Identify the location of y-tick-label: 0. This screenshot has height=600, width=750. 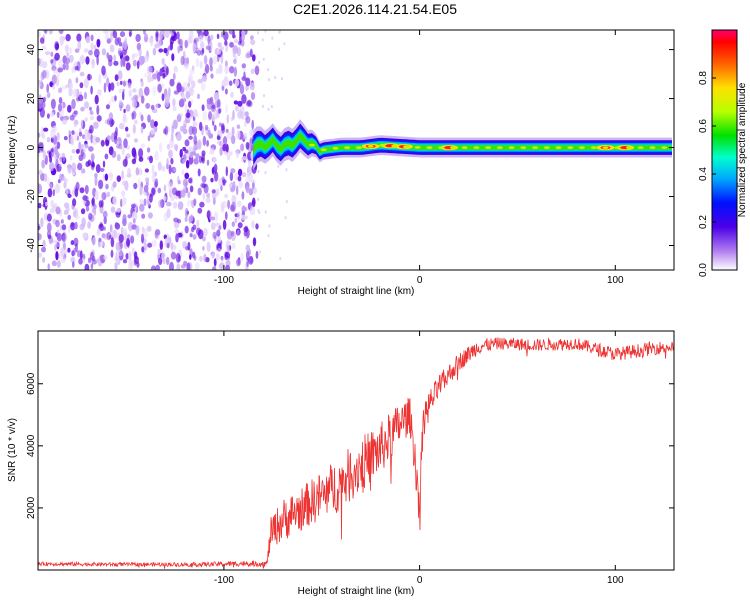
(31, 147).